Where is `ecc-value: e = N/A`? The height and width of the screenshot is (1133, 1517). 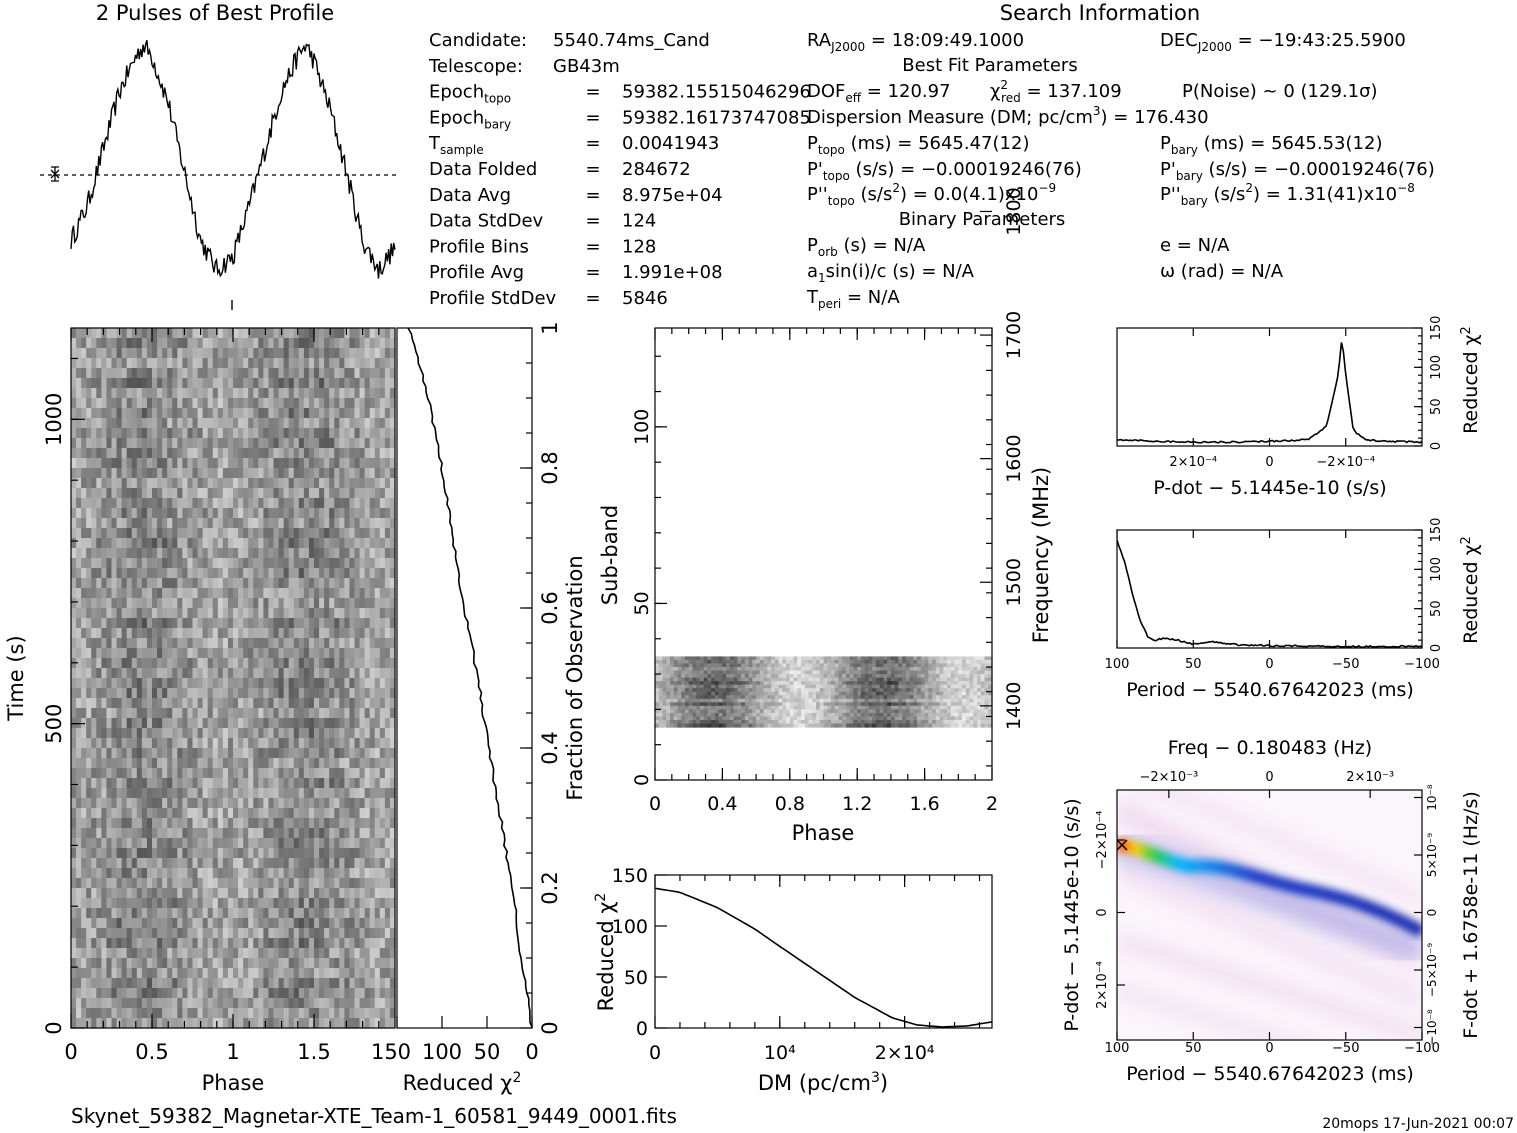
ecc-value: e = N/A is located at coordinates (1195, 245).